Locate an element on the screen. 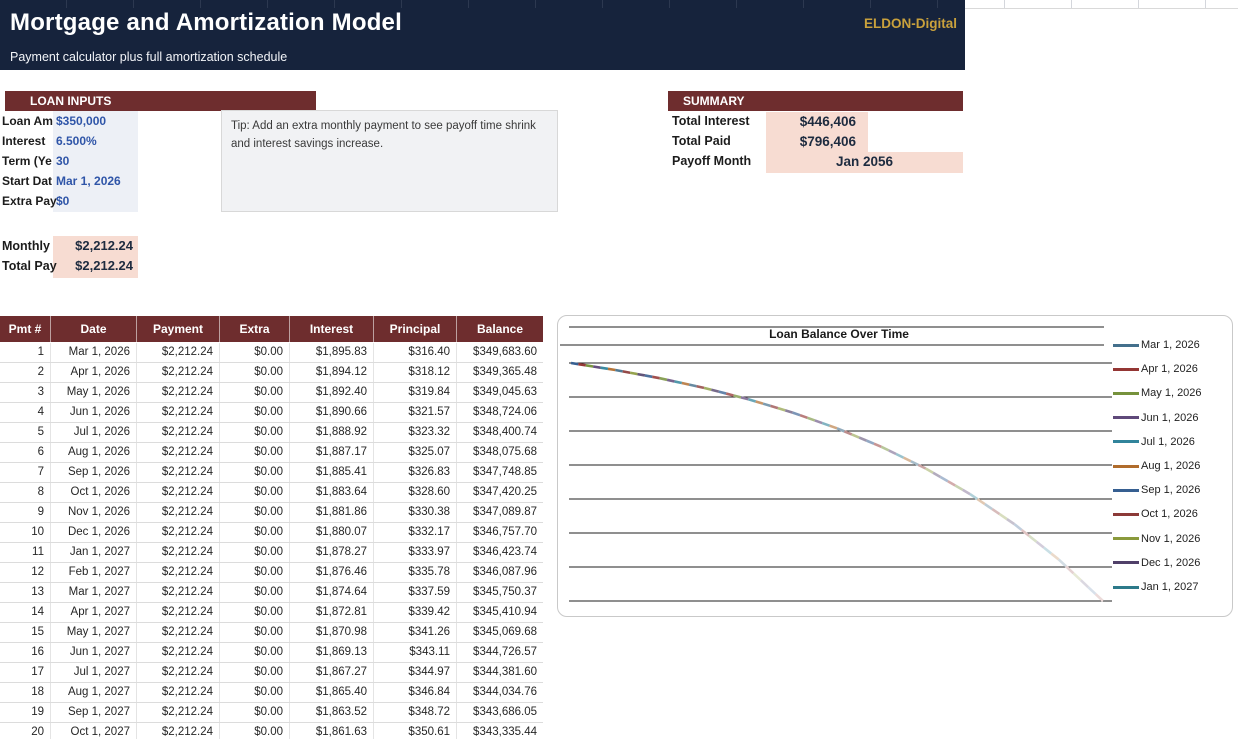  schedule-cell: $347,420.25 is located at coordinates (505, 492).